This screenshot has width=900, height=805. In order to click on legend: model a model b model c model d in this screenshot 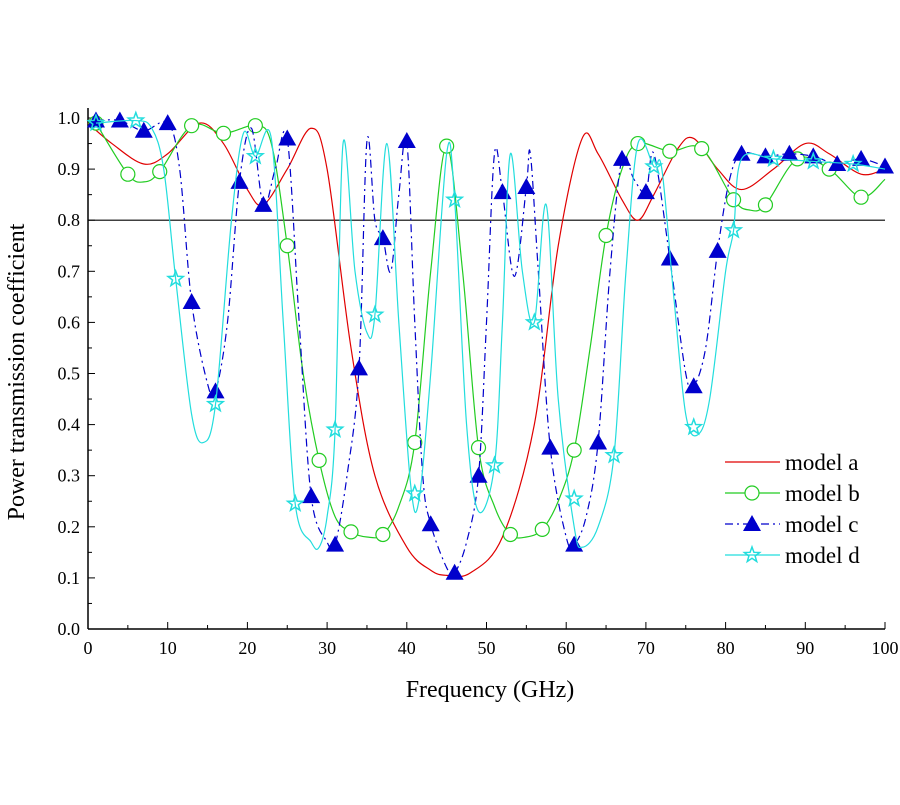, I will do `click(792, 509)`.